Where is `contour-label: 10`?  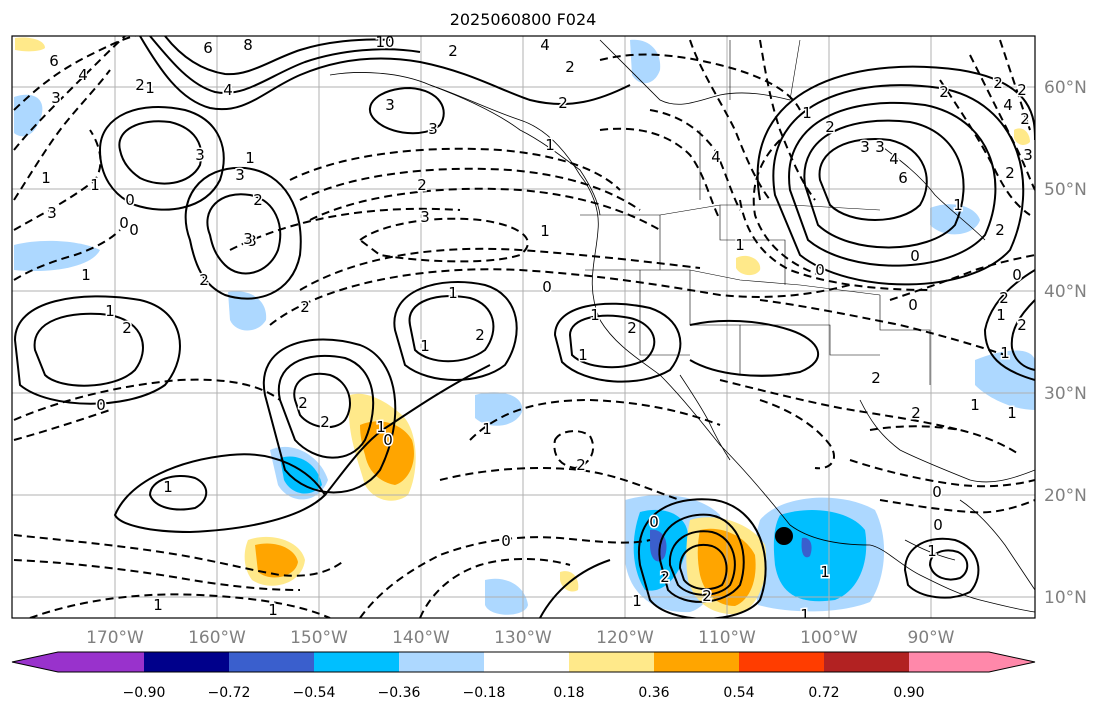
contour-label: 10 is located at coordinates (384, 42).